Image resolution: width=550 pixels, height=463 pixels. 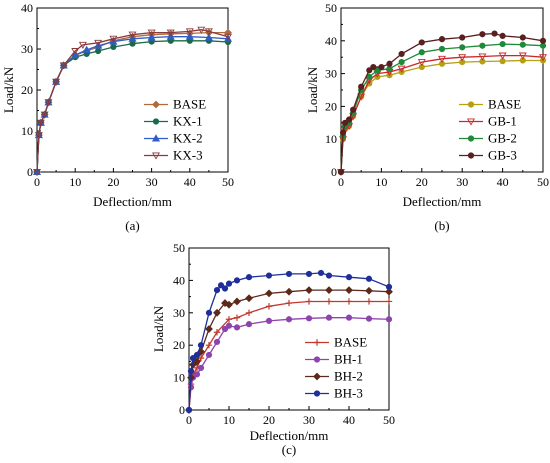 I want to click on x-tick-label: 20, so click(x=269, y=420).